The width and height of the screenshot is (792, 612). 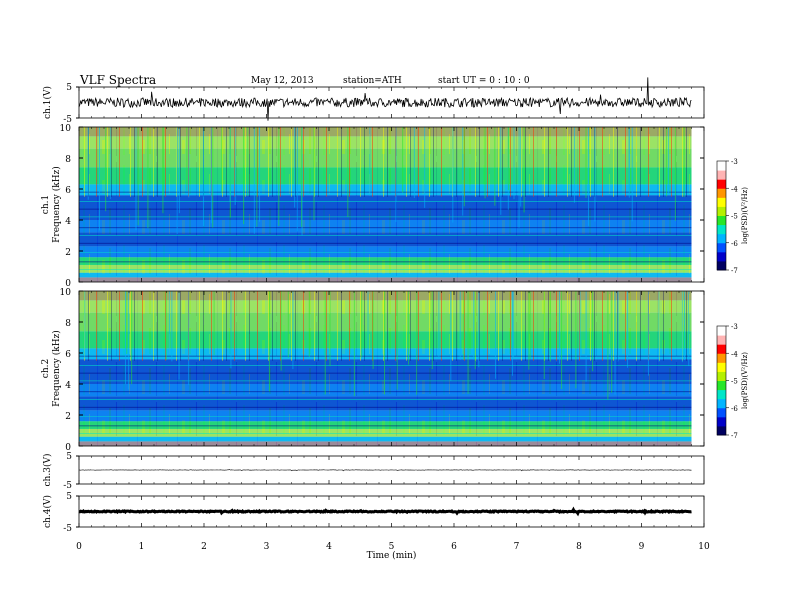 I want to click on y-axis-label: ch.3(V), so click(x=47, y=470).